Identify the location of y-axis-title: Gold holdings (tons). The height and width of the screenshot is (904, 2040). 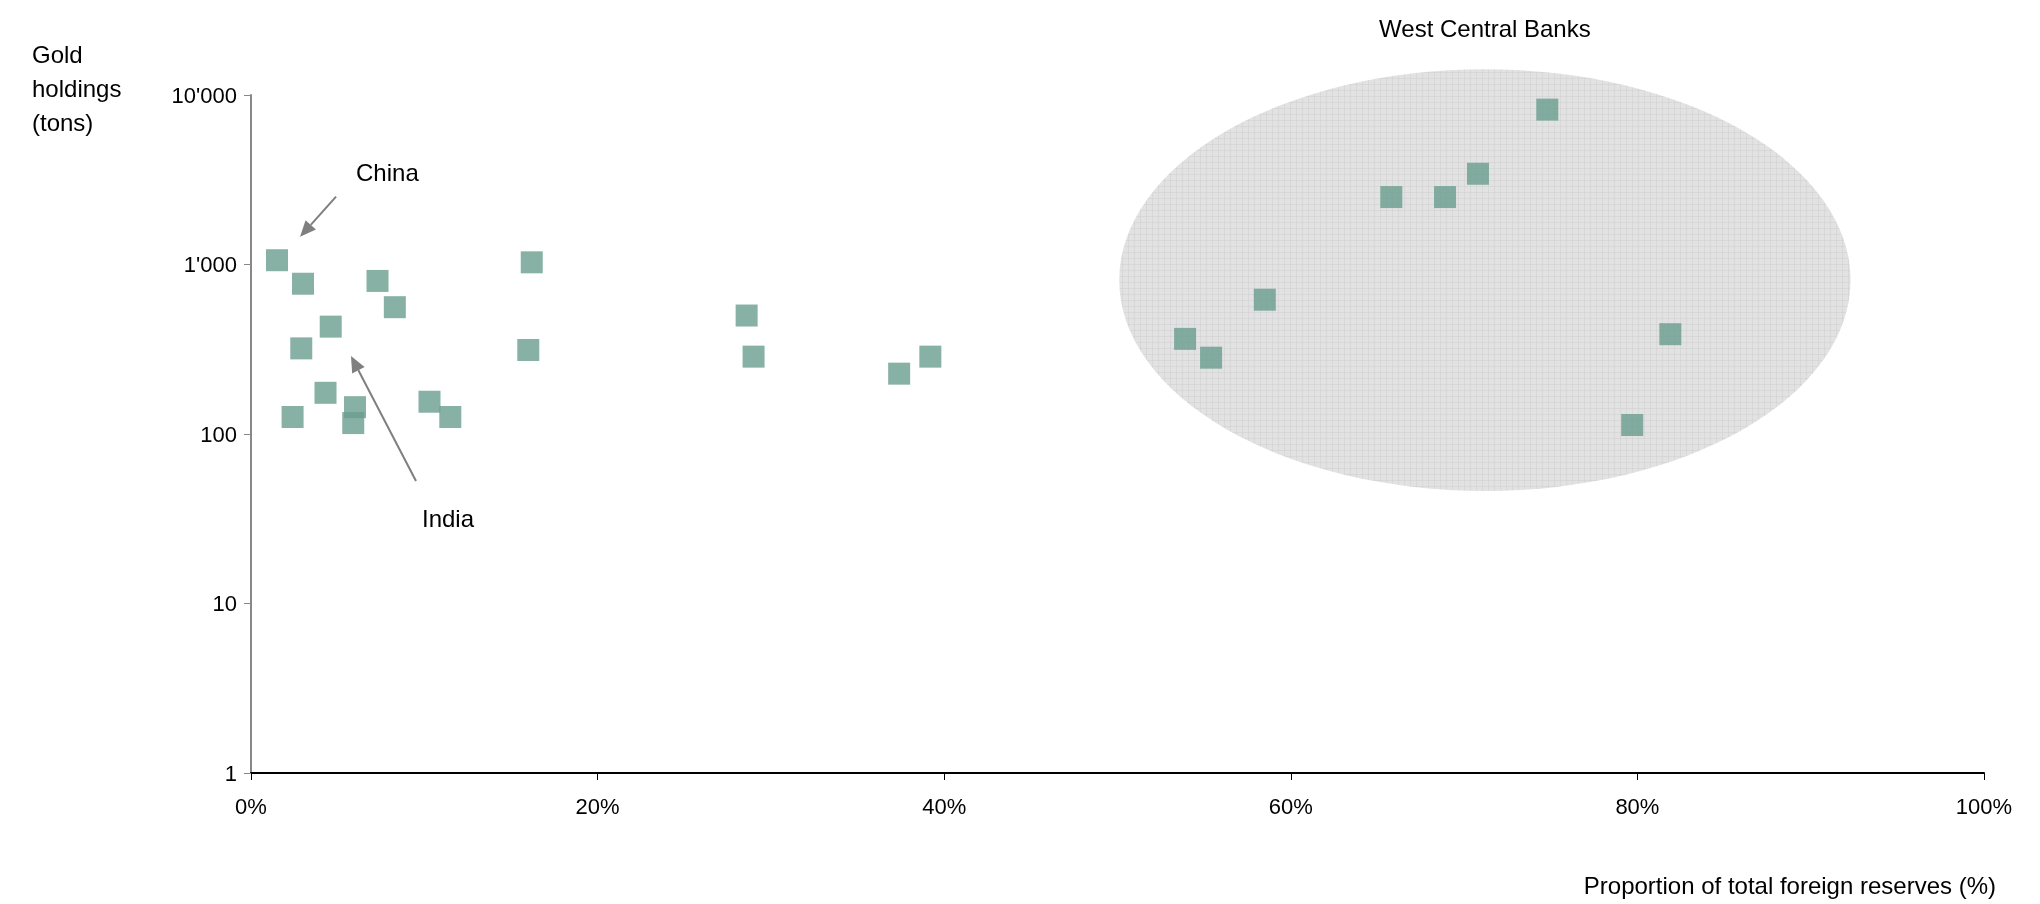
(77, 89).